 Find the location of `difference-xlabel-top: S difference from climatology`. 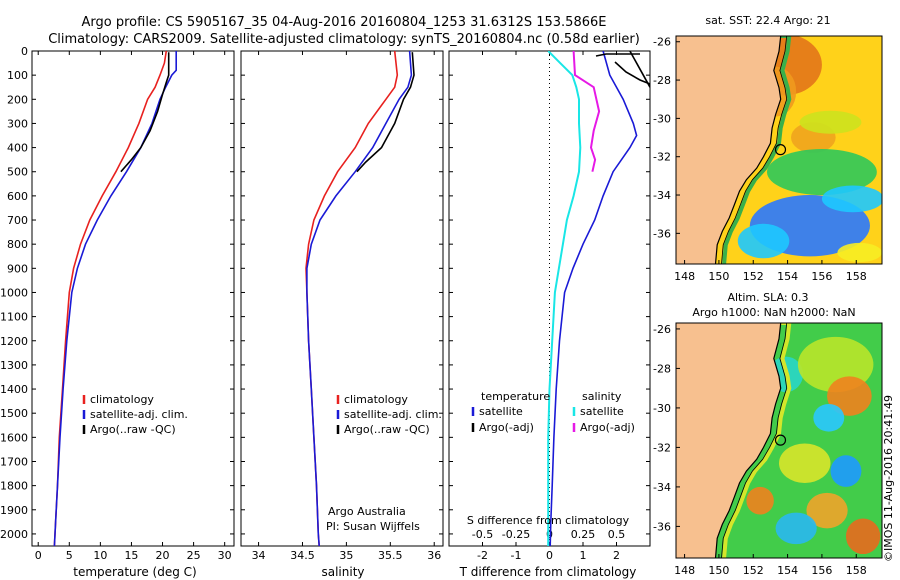

difference-xlabel-top: S difference from climatology is located at coordinates (548, 520).